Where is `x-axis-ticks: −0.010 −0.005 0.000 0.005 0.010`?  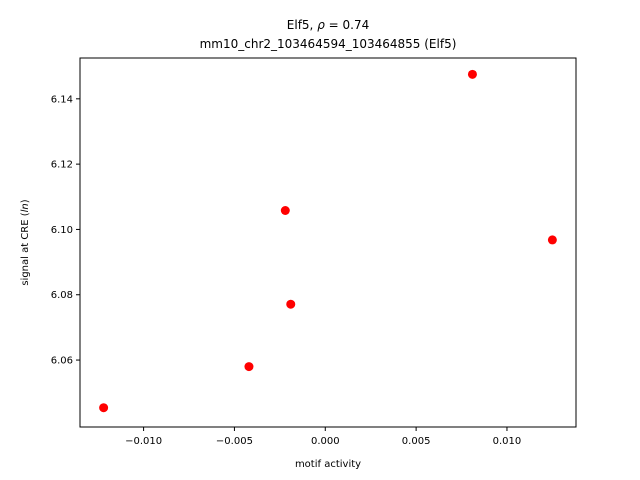 x-axis-ticks: −0.010 −0.005 0.000 0.005 0.010 is located at coordinates (323, 437).